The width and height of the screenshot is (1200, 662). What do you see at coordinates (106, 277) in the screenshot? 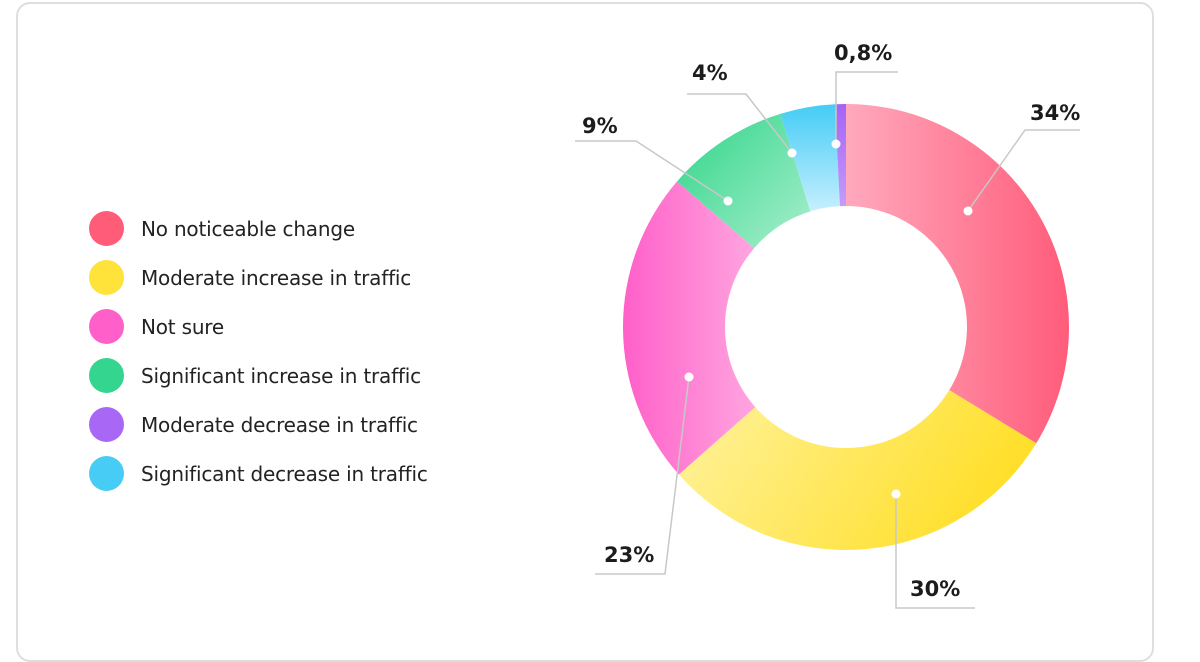
I see `legend-swatch-yellow` at bounding box center [106, 277].